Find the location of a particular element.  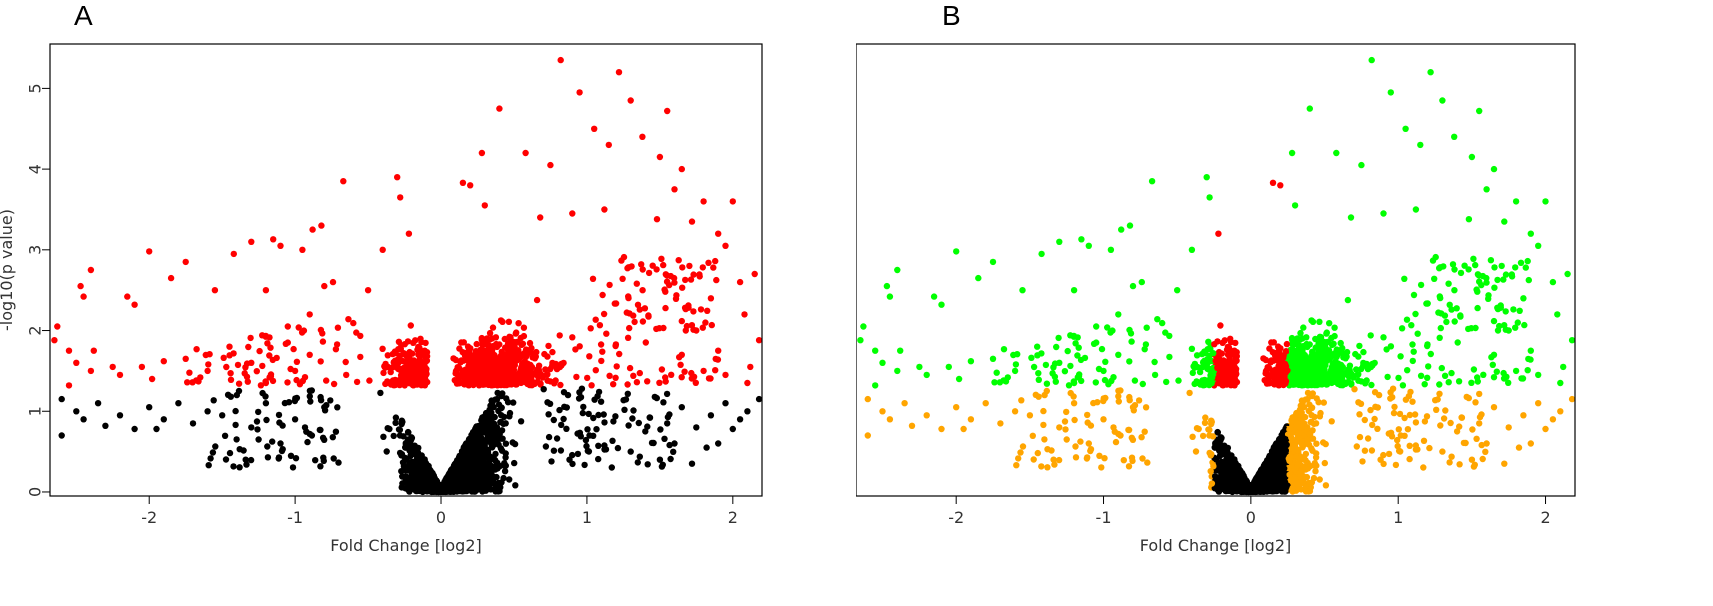

y-tick-label: 4 is located at coordinates (35, 169).